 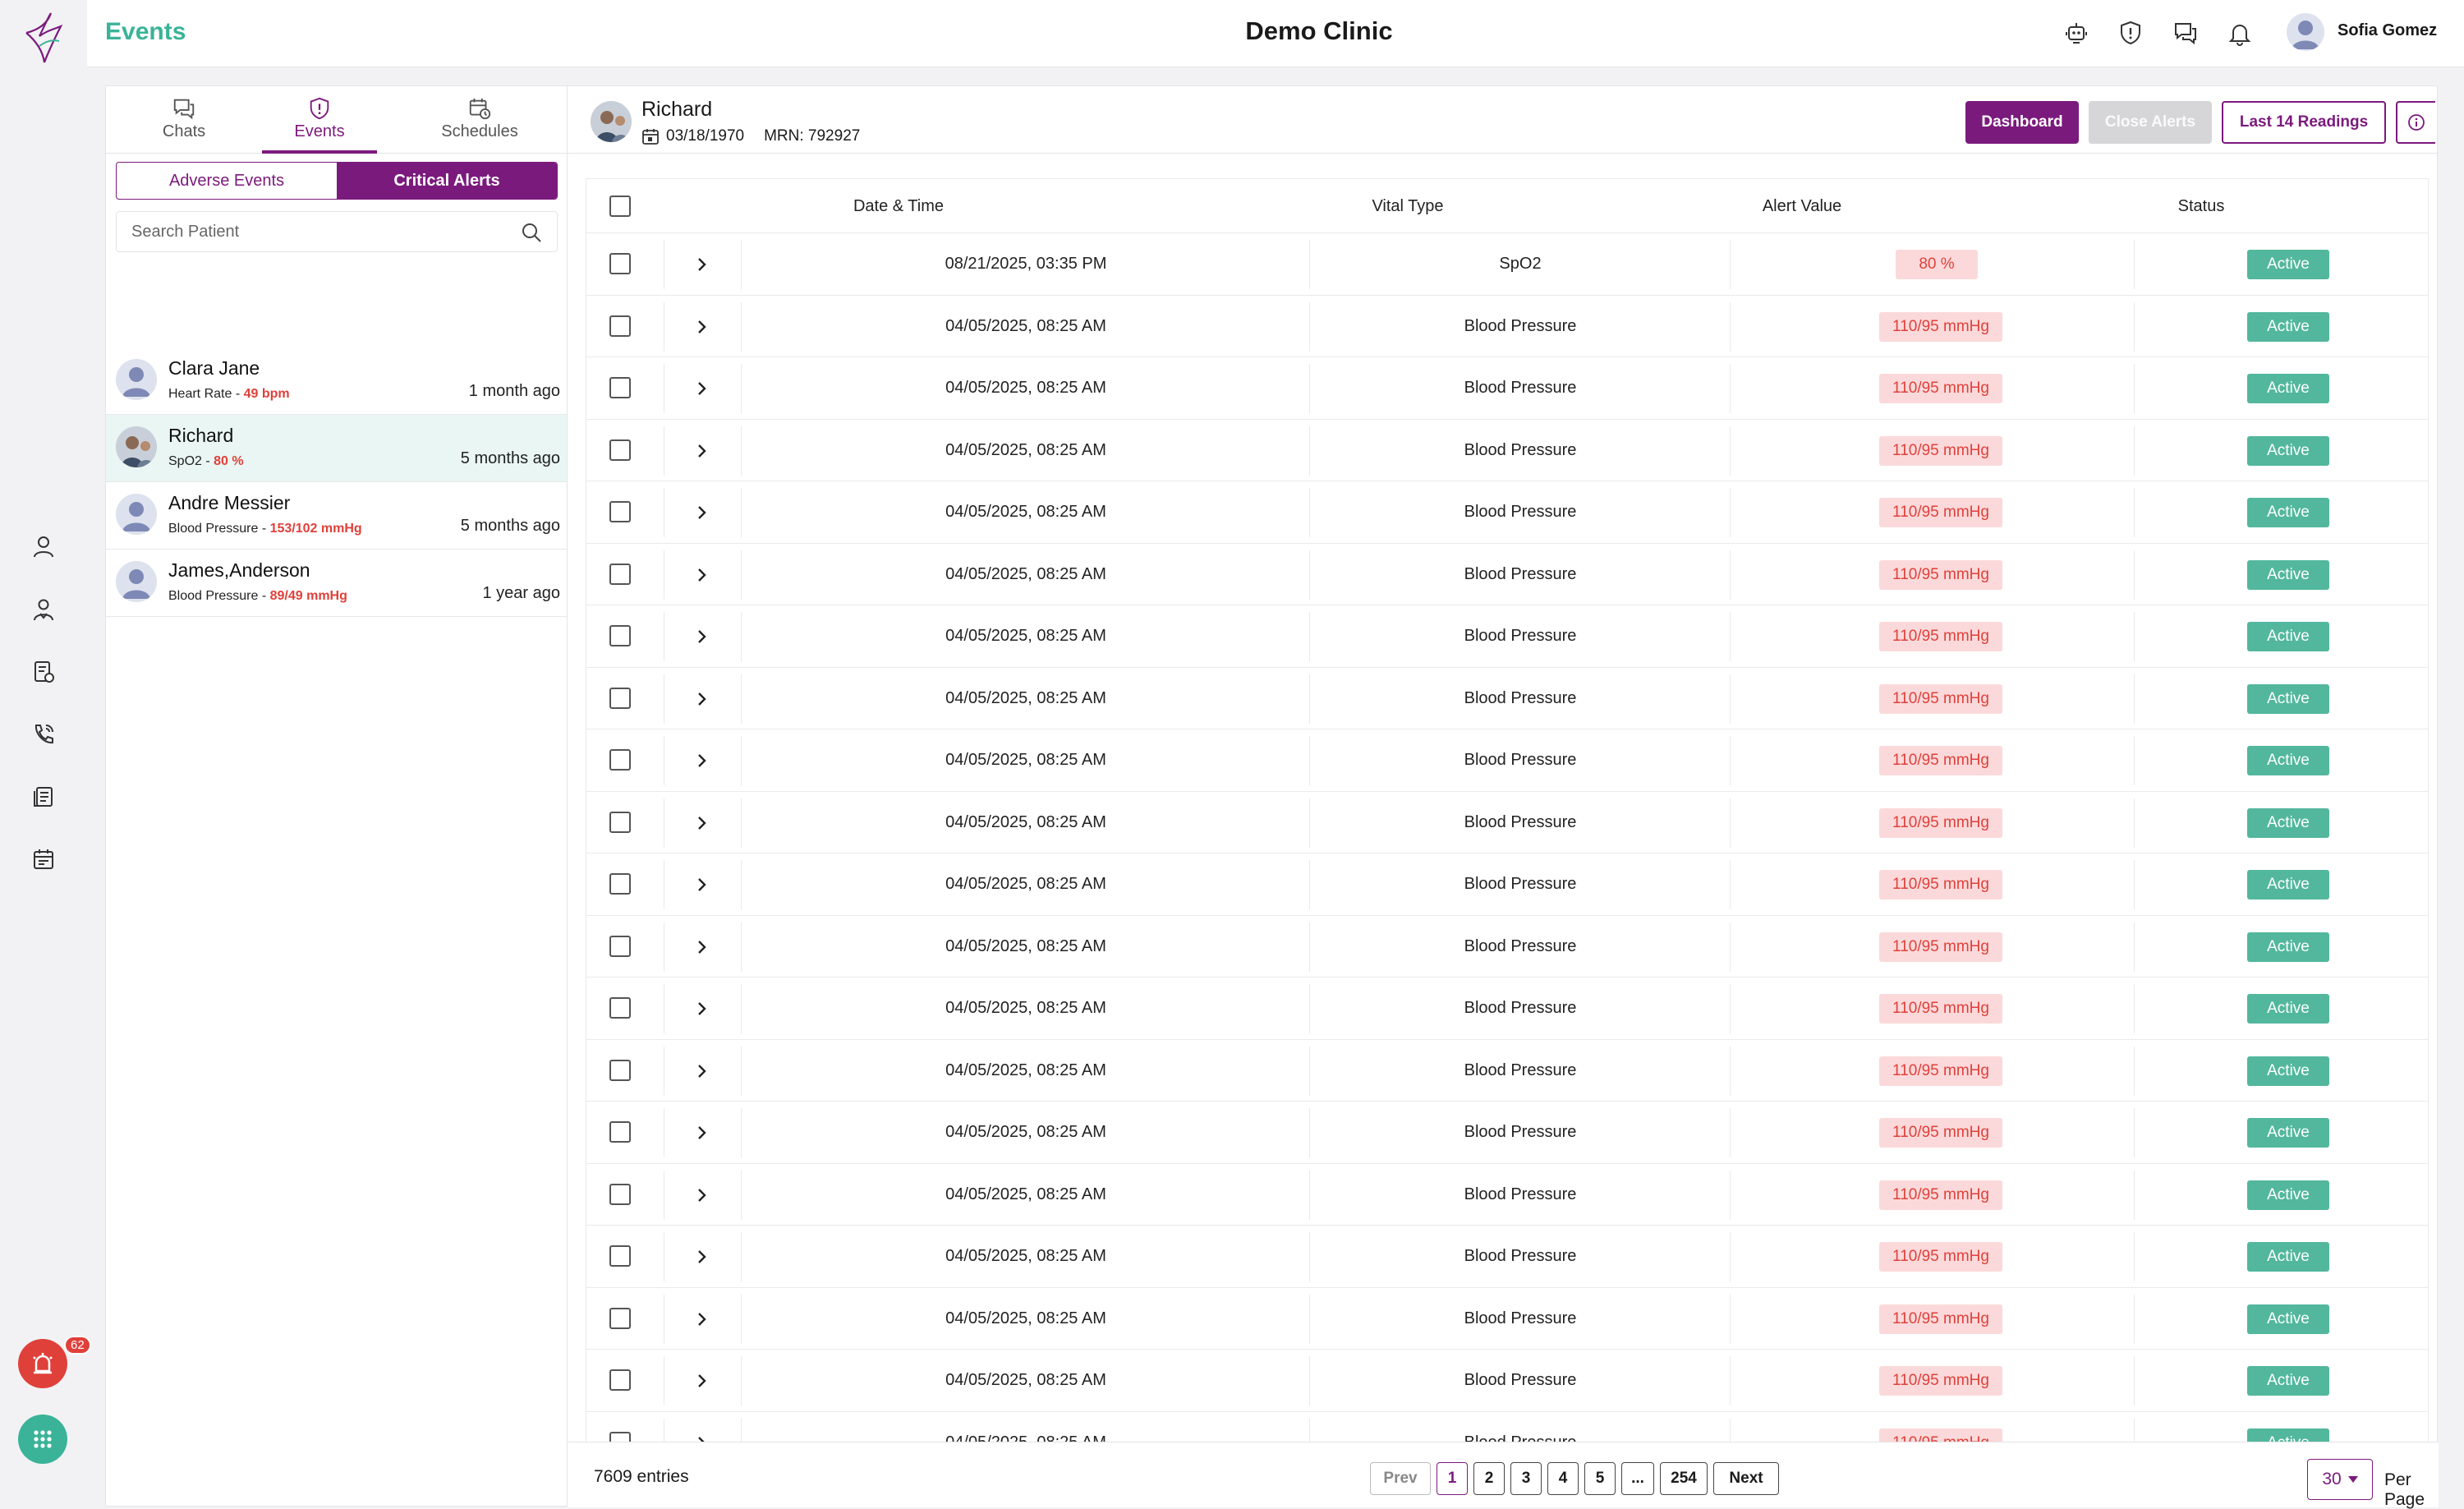 What do you see at coordinates (2304, 123) in the screenshot?
I see `last-readings-button: Last 14 Readings` at bounding box center [2304, 123].